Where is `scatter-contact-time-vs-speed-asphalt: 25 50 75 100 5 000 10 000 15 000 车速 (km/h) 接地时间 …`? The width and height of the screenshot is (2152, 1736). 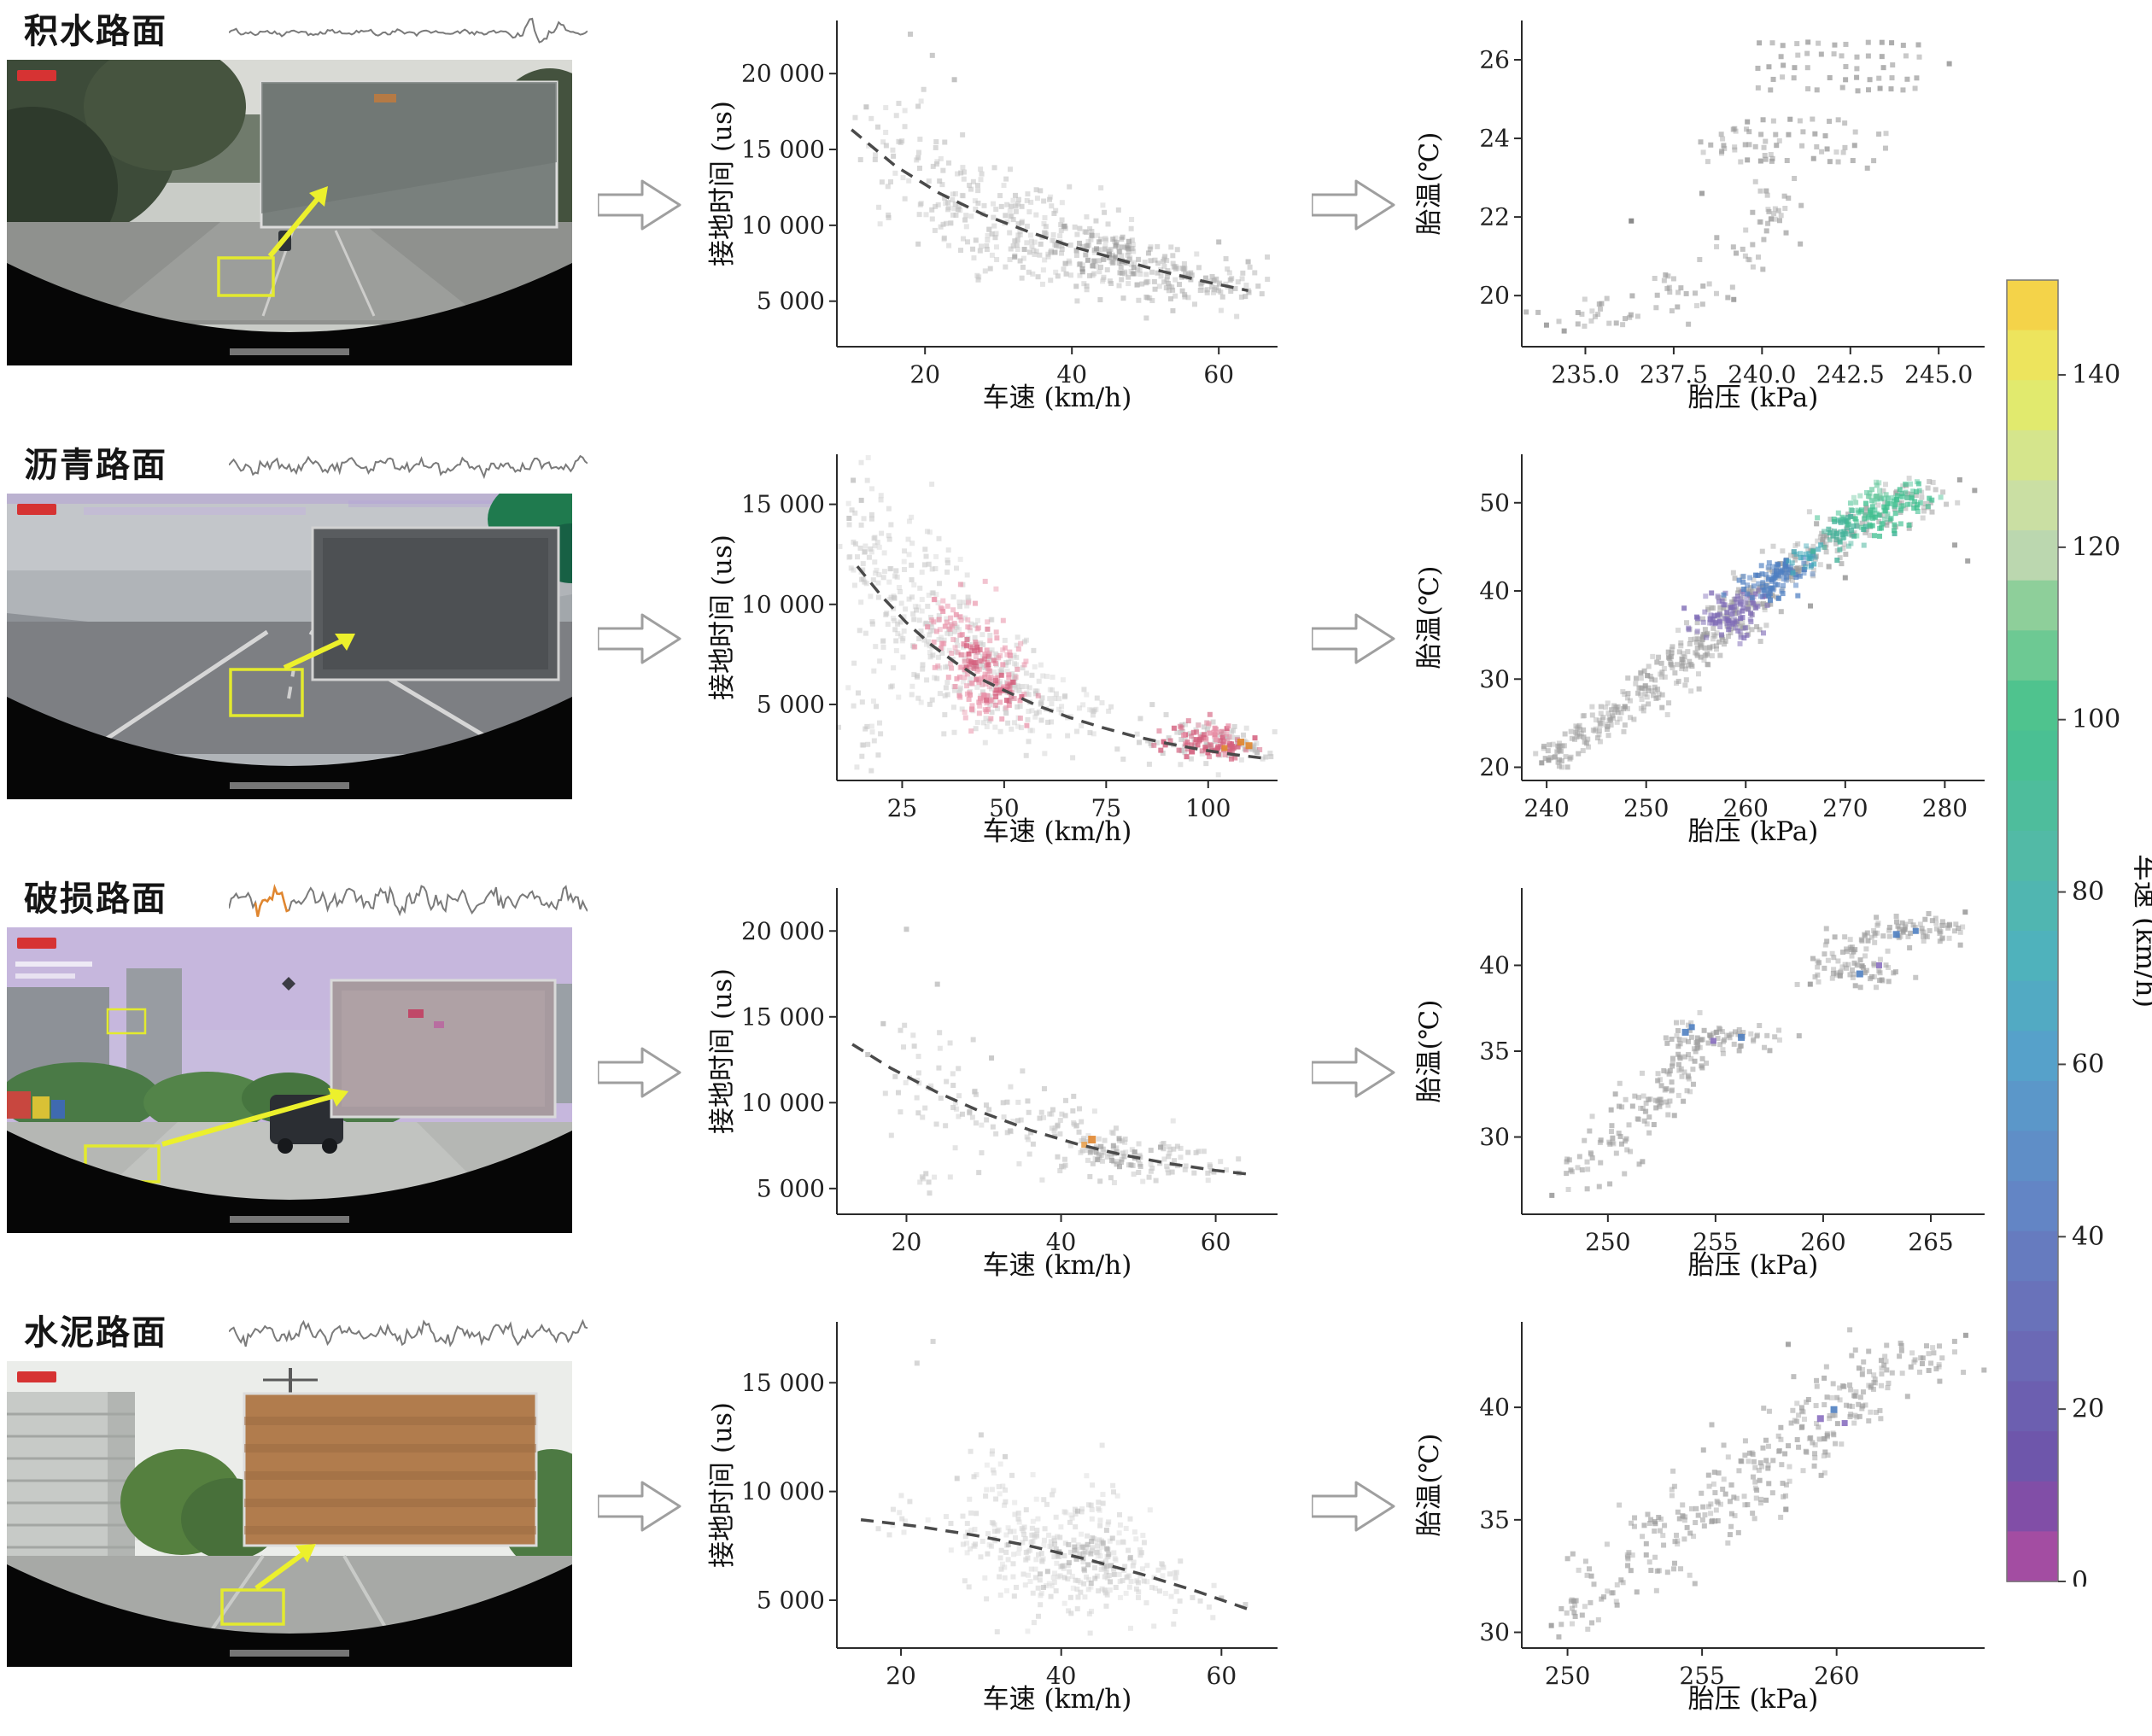 scatter-contact-time-vs-speed-asphalt: 25 50 75 100 5 000 10 000 15 000 车速 (km/h) 接地时间 … is located at coordinates (1001, 651).